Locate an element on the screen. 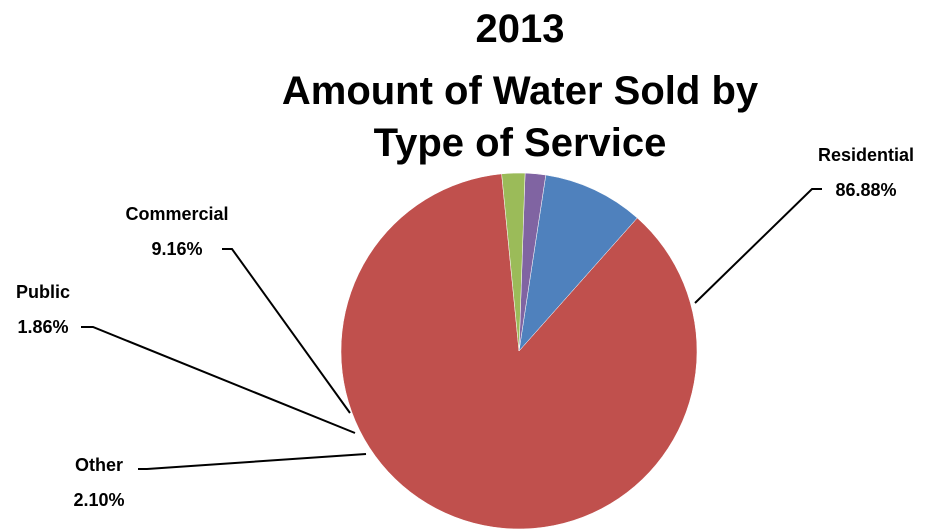  chart-title-line-1: 2013 is located at coordinates (520, 29).